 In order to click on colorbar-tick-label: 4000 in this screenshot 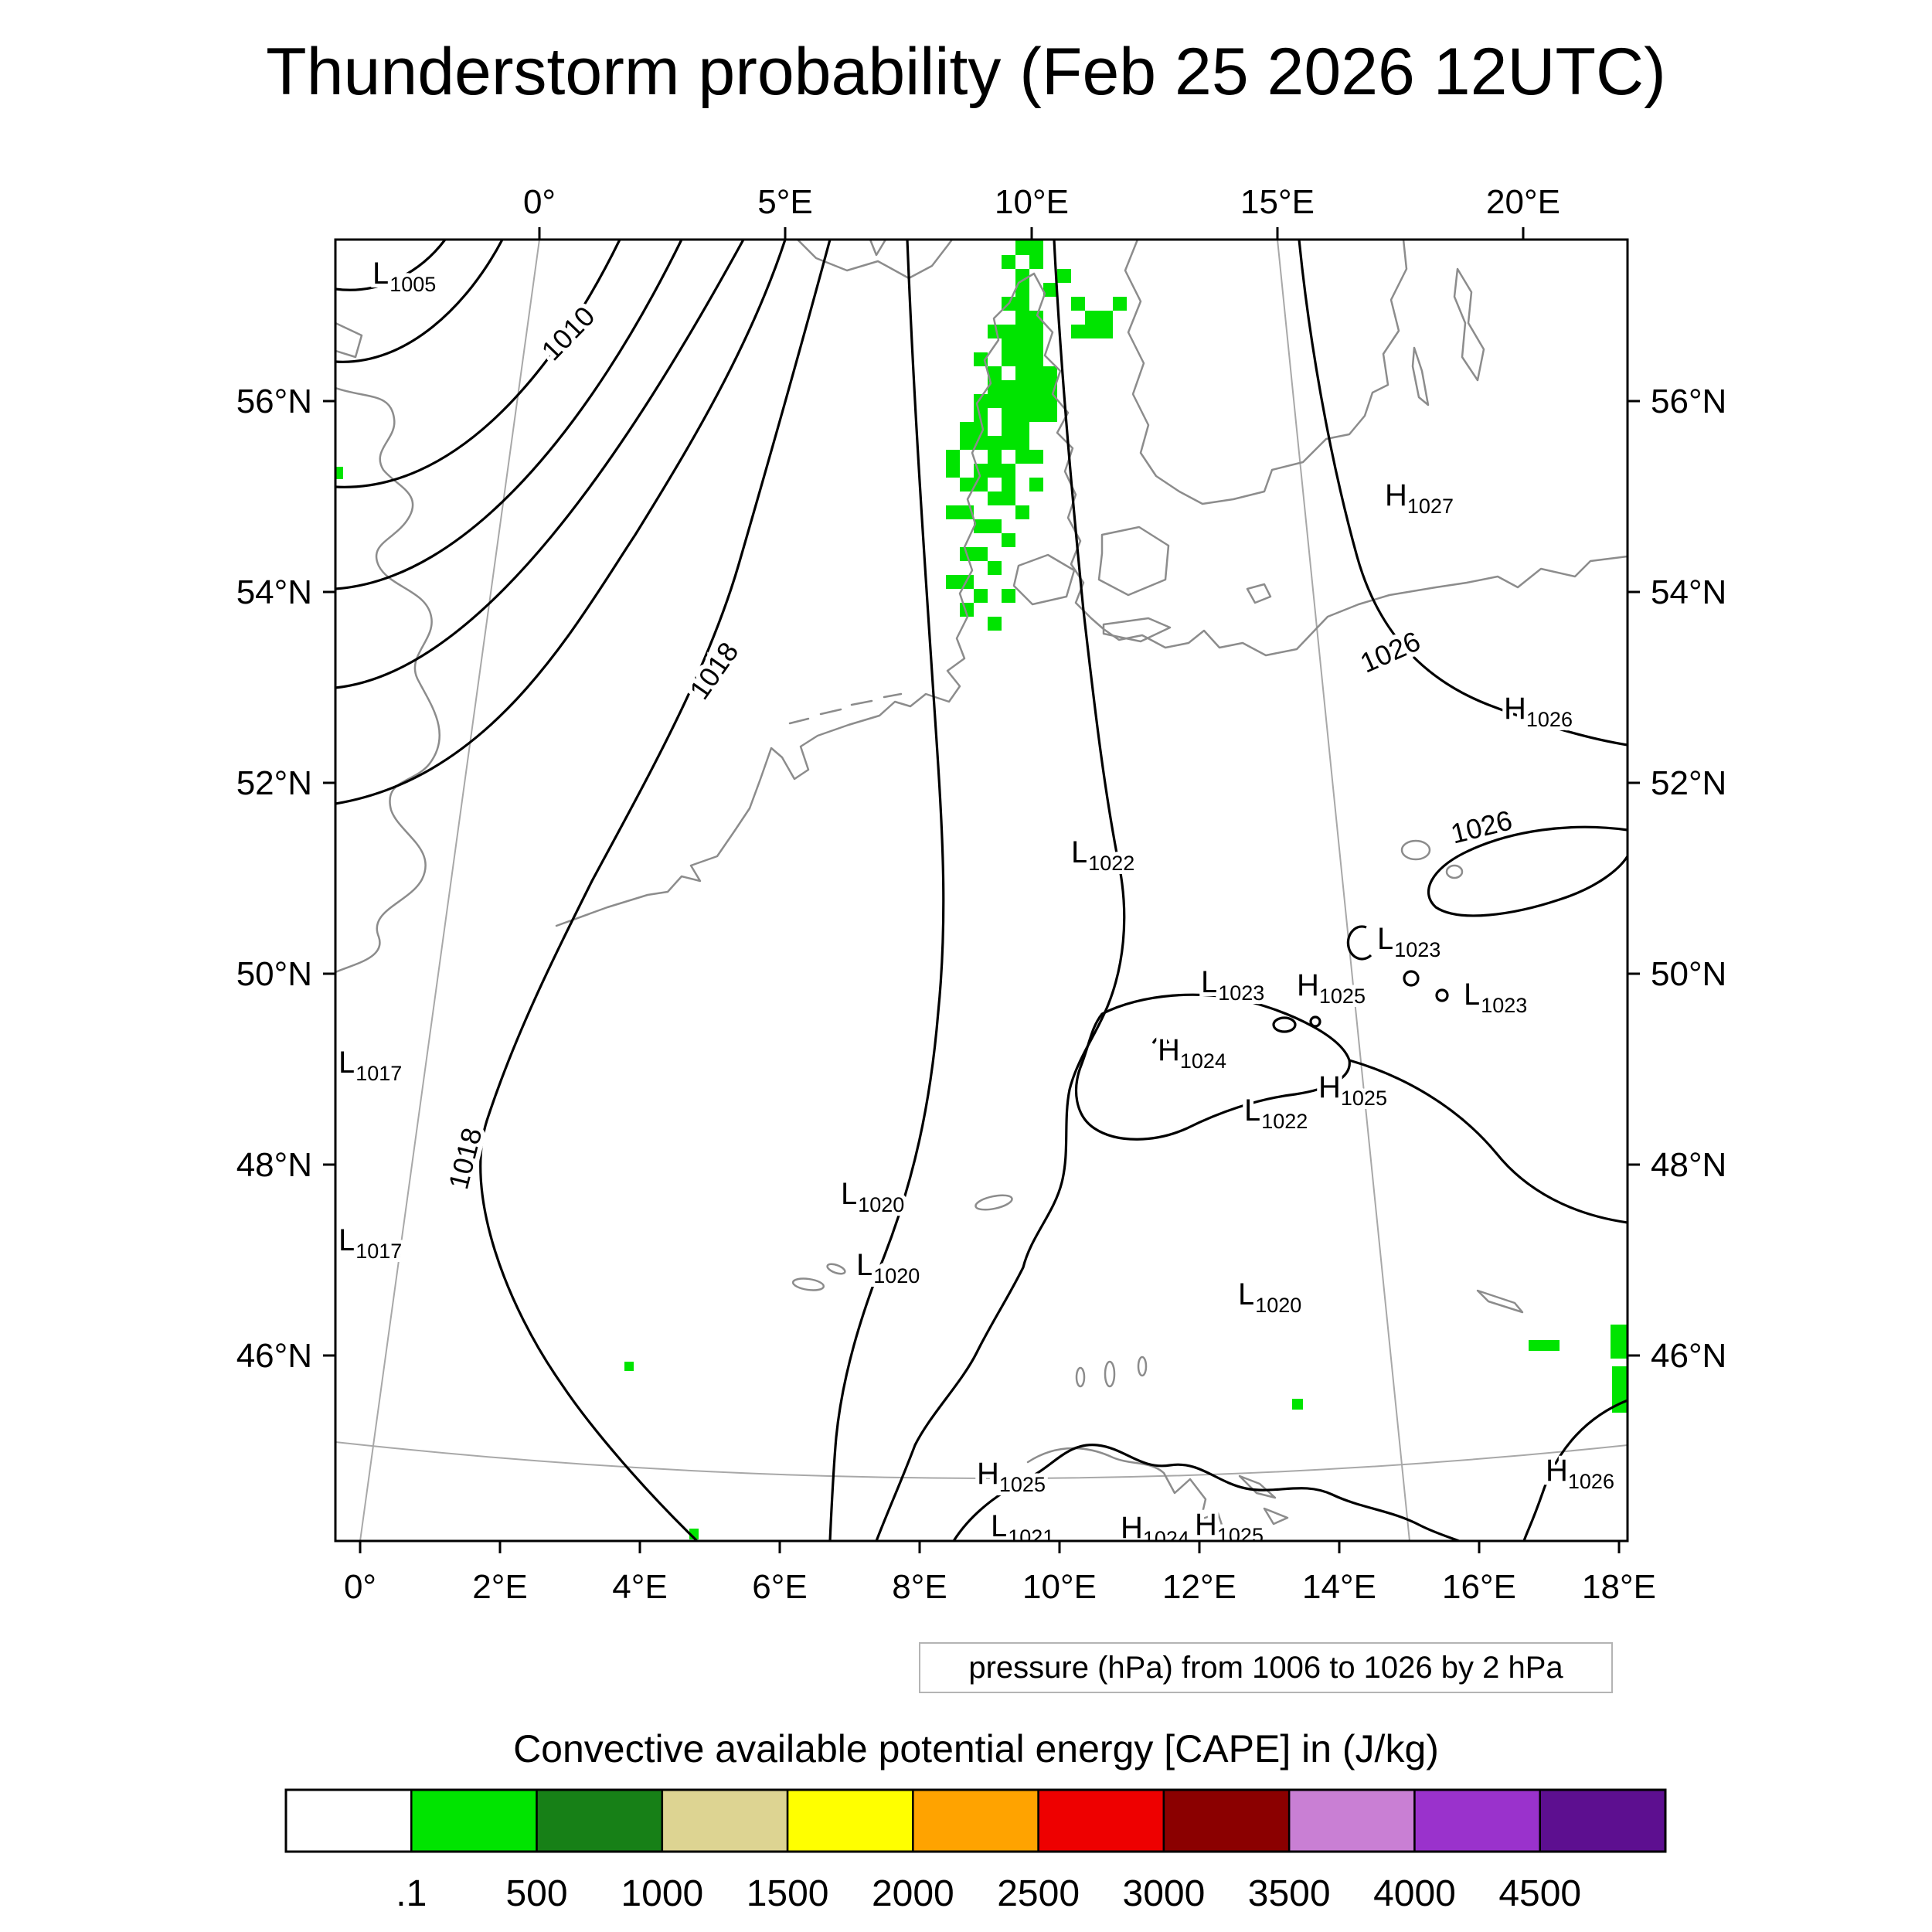, I will do `click(1414, 1894)`.